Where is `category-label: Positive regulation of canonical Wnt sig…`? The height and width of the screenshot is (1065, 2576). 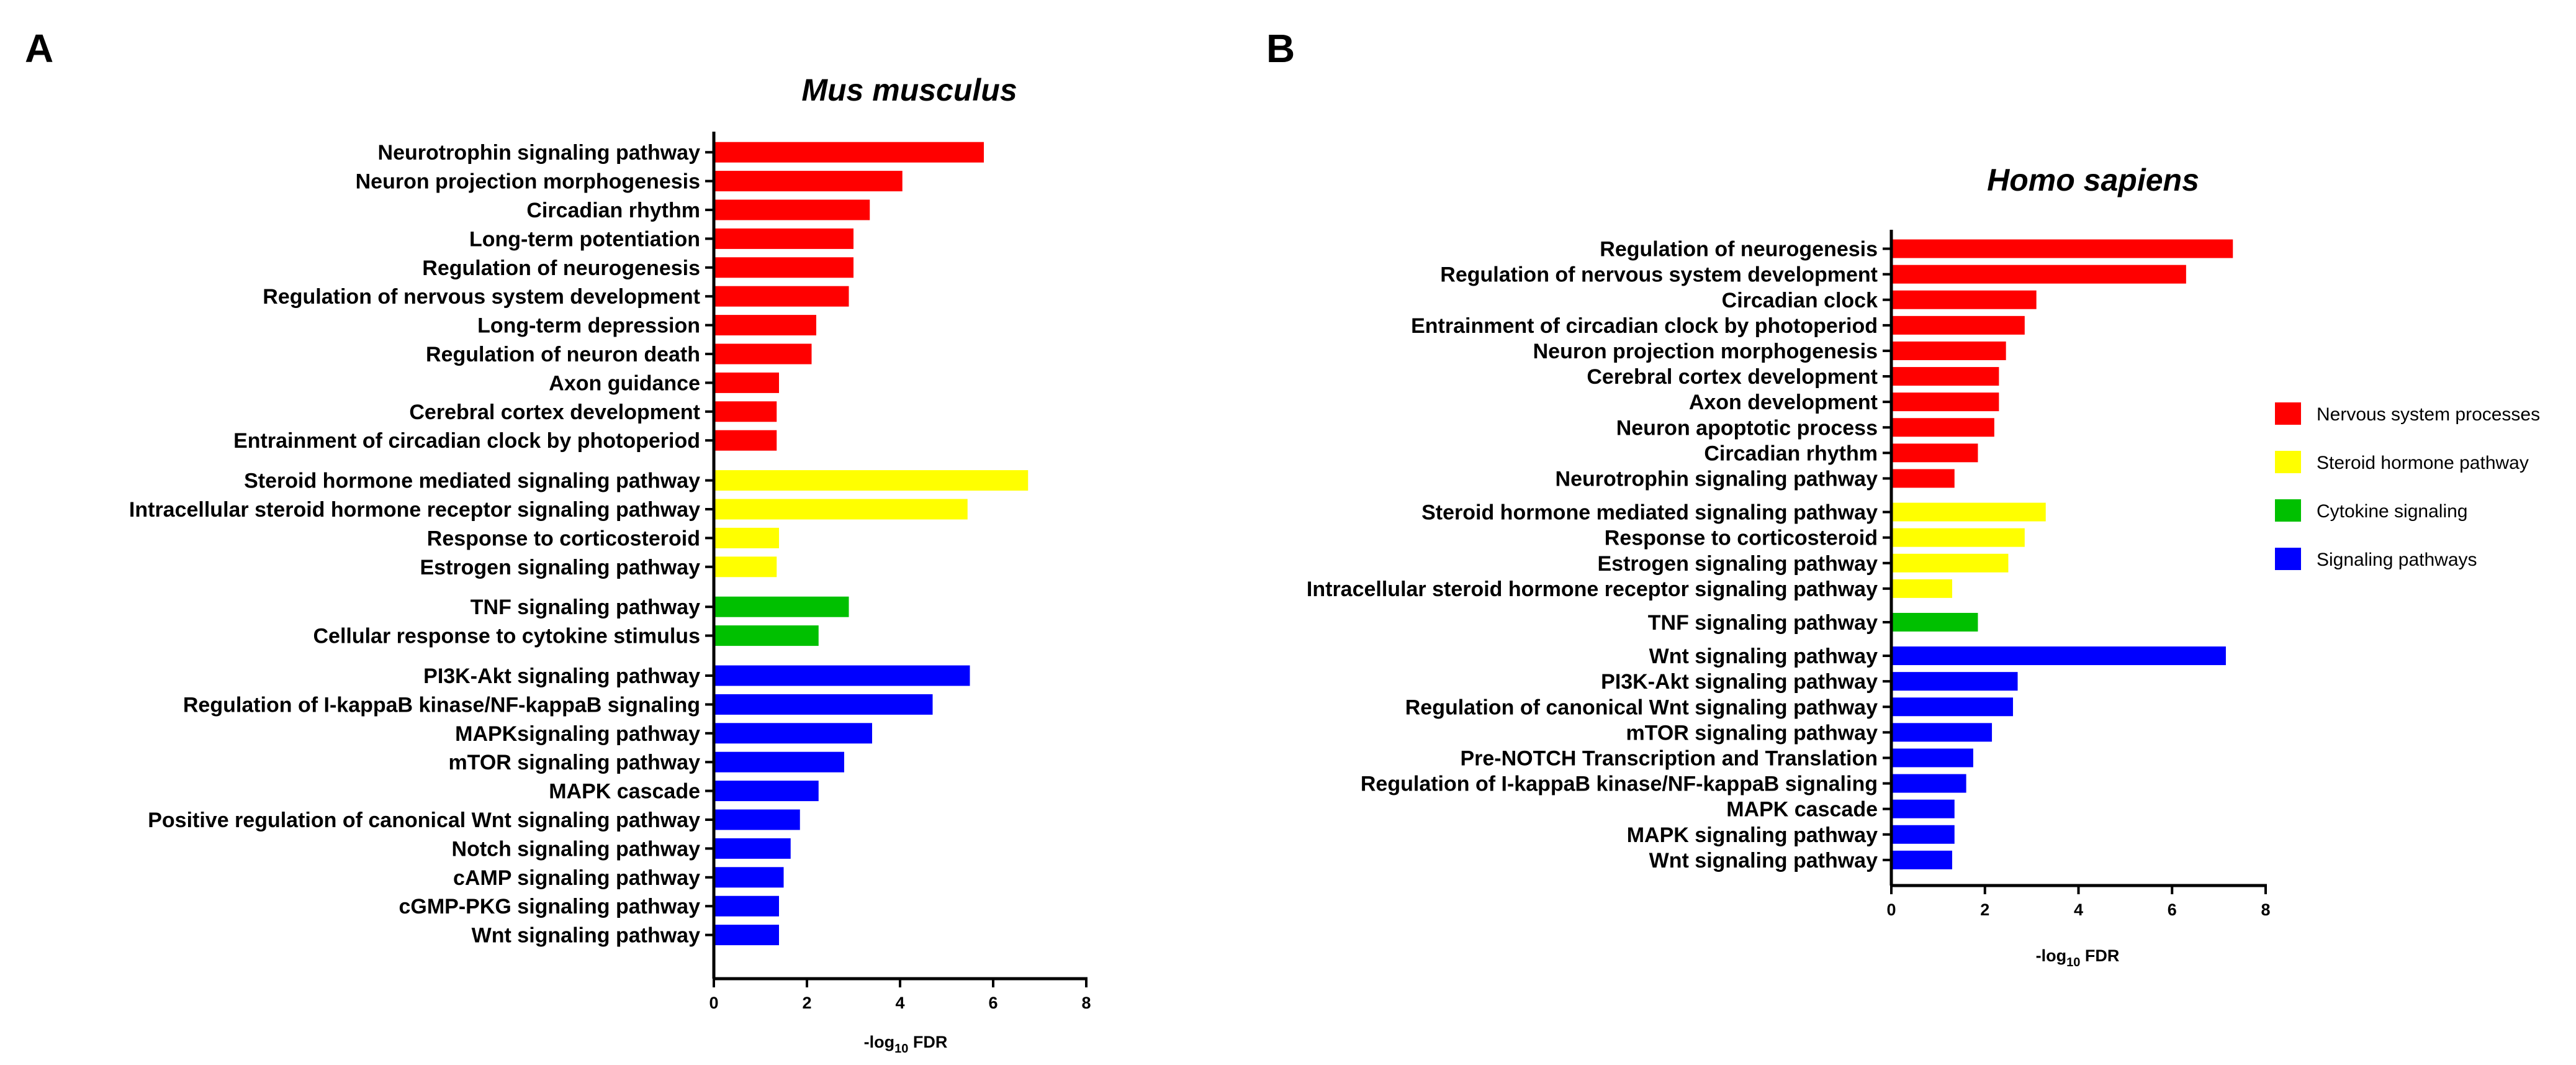
category-label: Positive regulation of canonical Wnt sig… is located at coordinates (424, 820).